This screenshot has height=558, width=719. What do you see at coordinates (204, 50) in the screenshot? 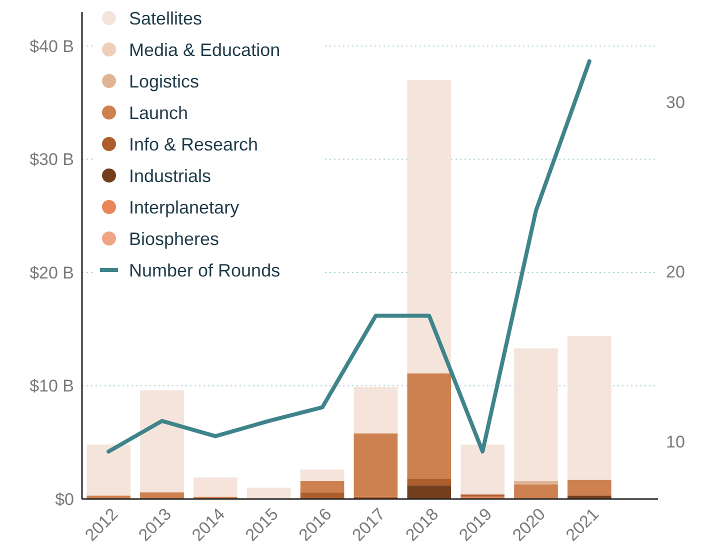
I see `legend-label: Media & Education` at bounding box center [204, 50].